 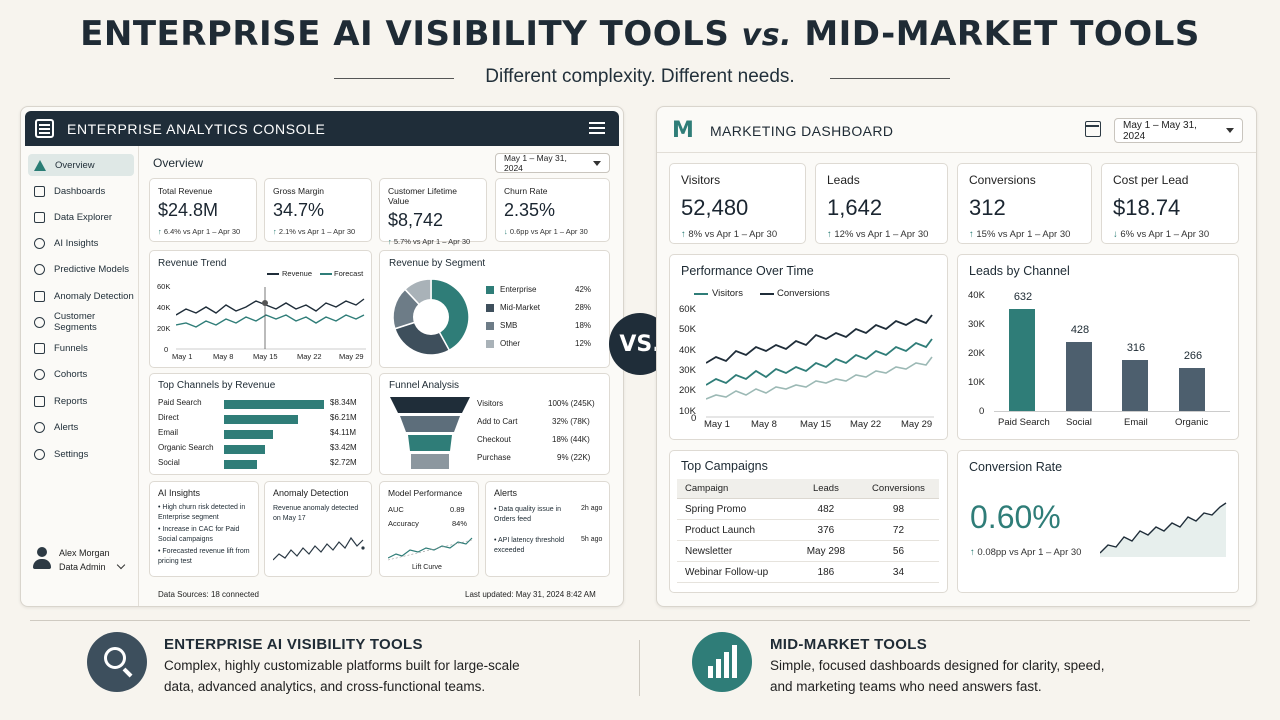 What do you see at coordinates (898, 489) in the screenshot?
I see `col-conversions: Conversions` at bounding box center [898, 489].